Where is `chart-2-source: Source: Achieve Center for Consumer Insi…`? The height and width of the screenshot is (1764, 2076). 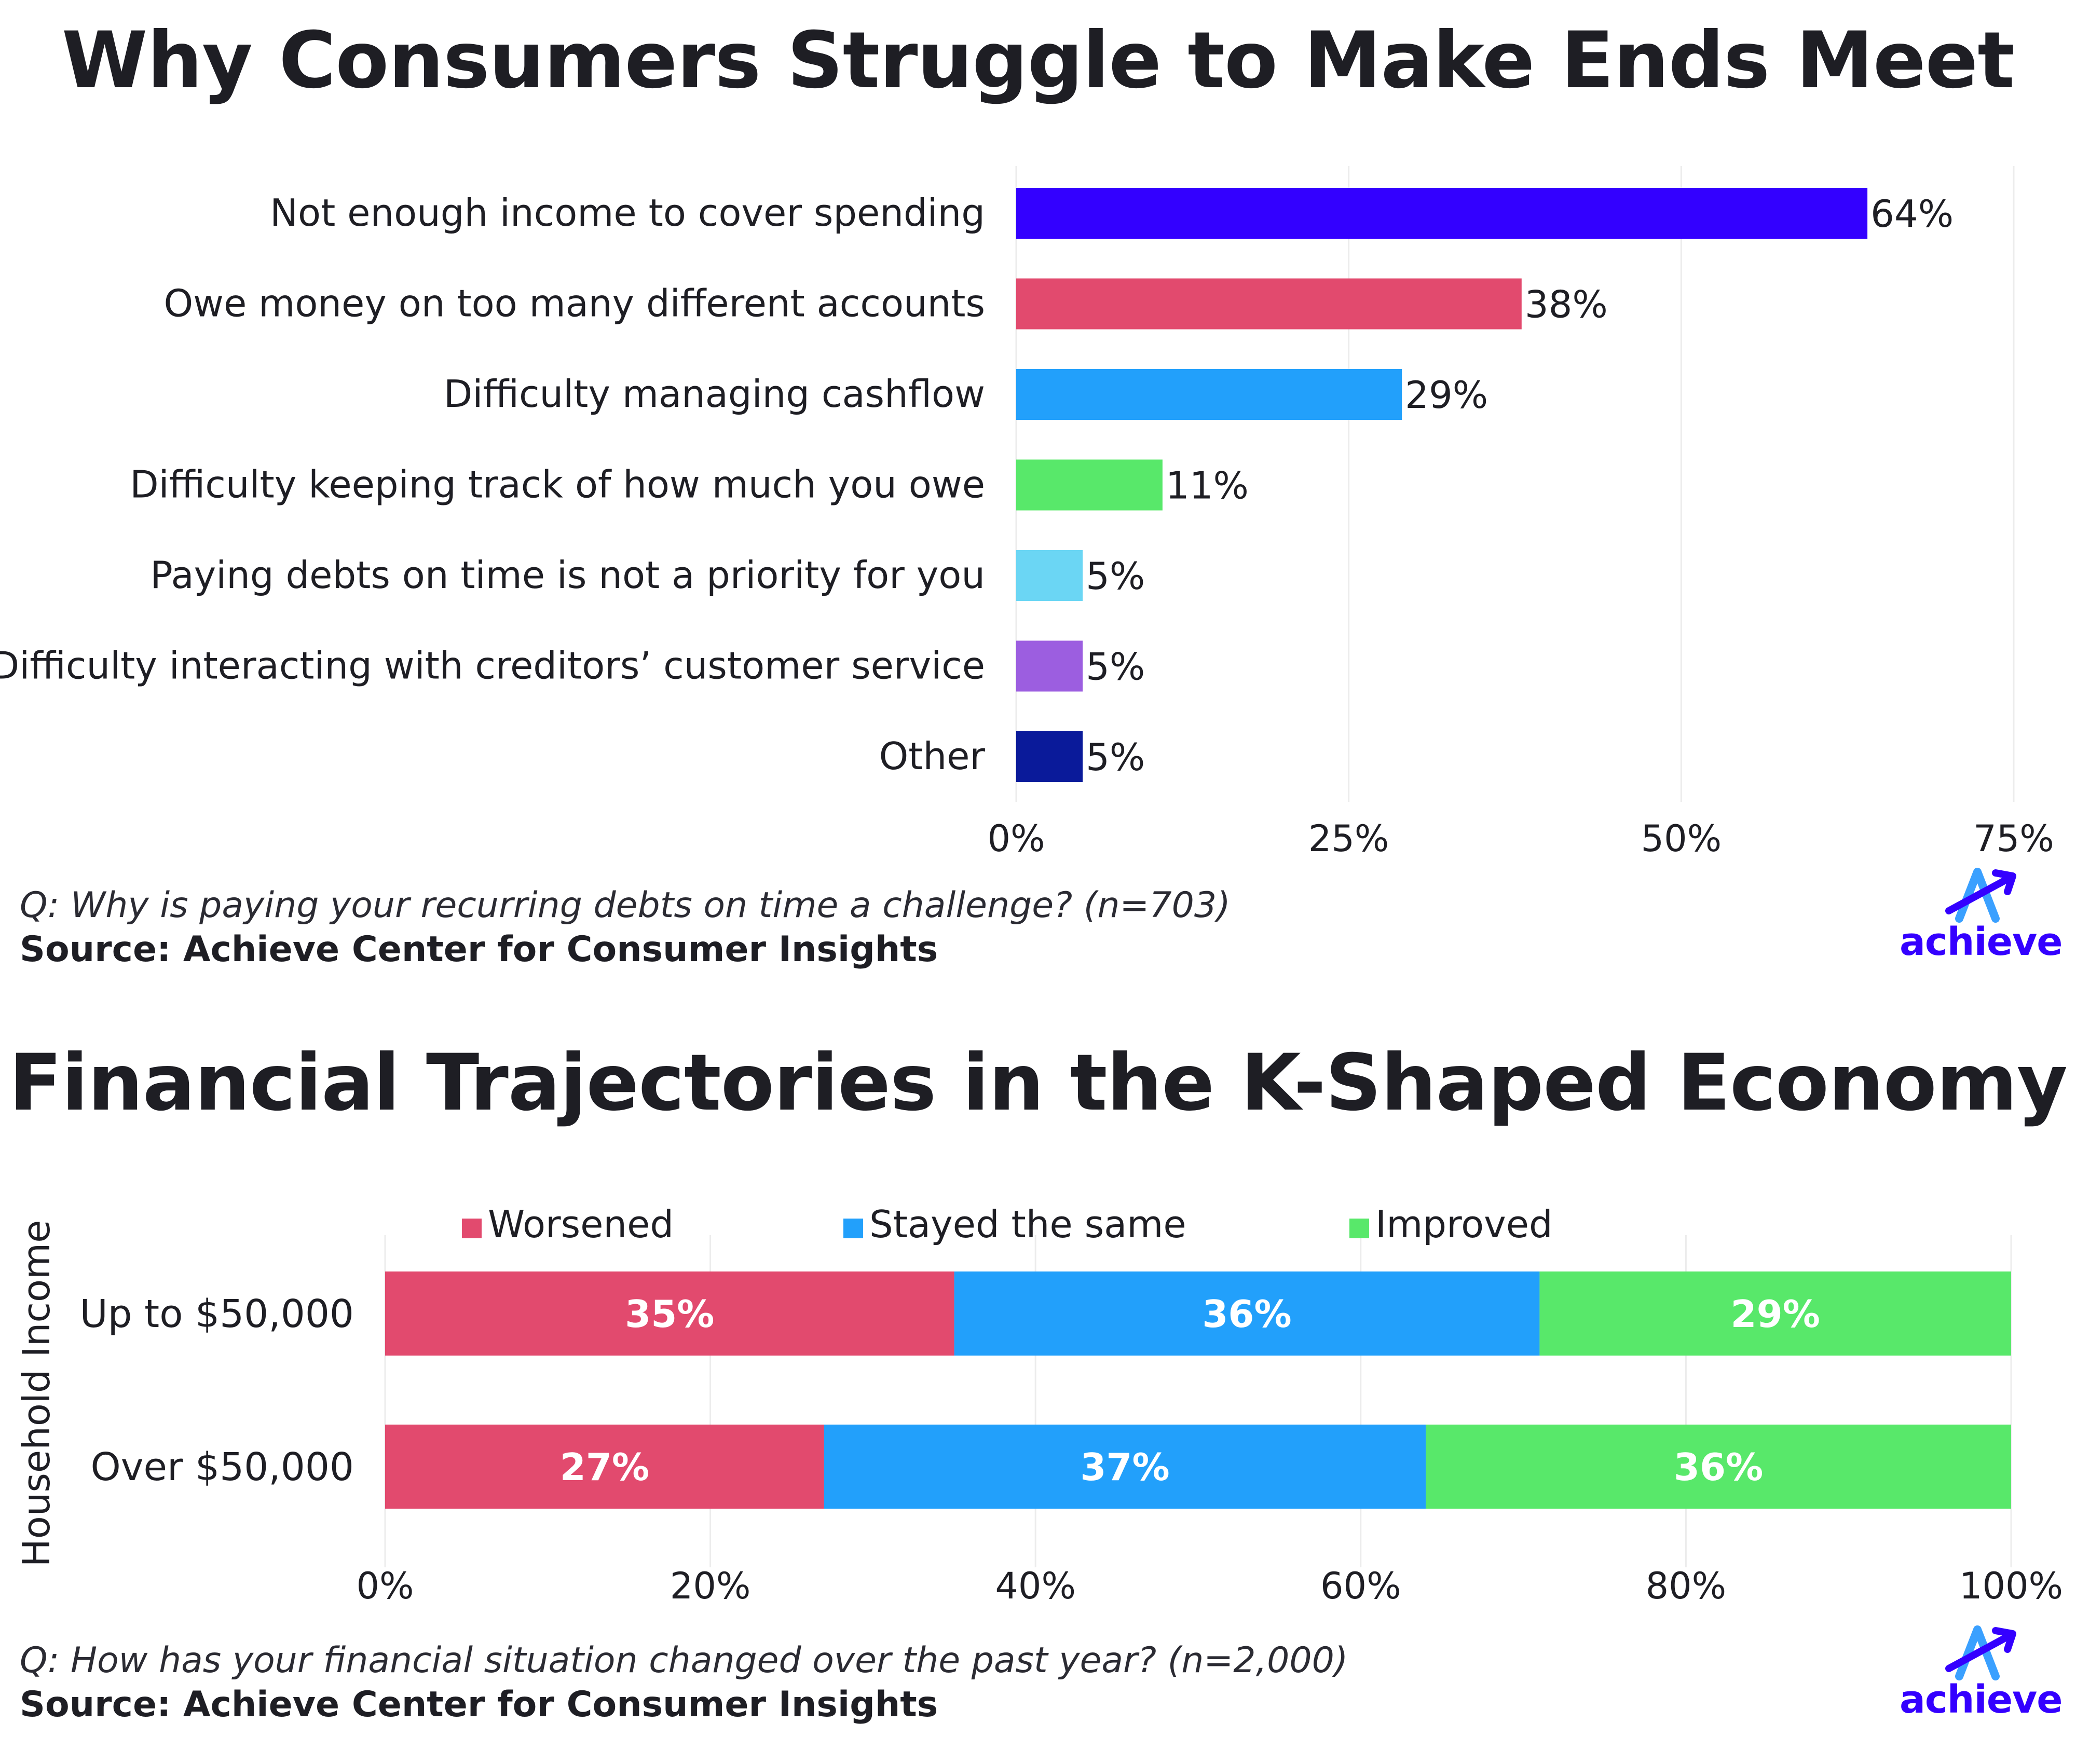 chart-2-source: Source: Achieve Center for Consumer Insi… is located at coordinates (479, 1705).